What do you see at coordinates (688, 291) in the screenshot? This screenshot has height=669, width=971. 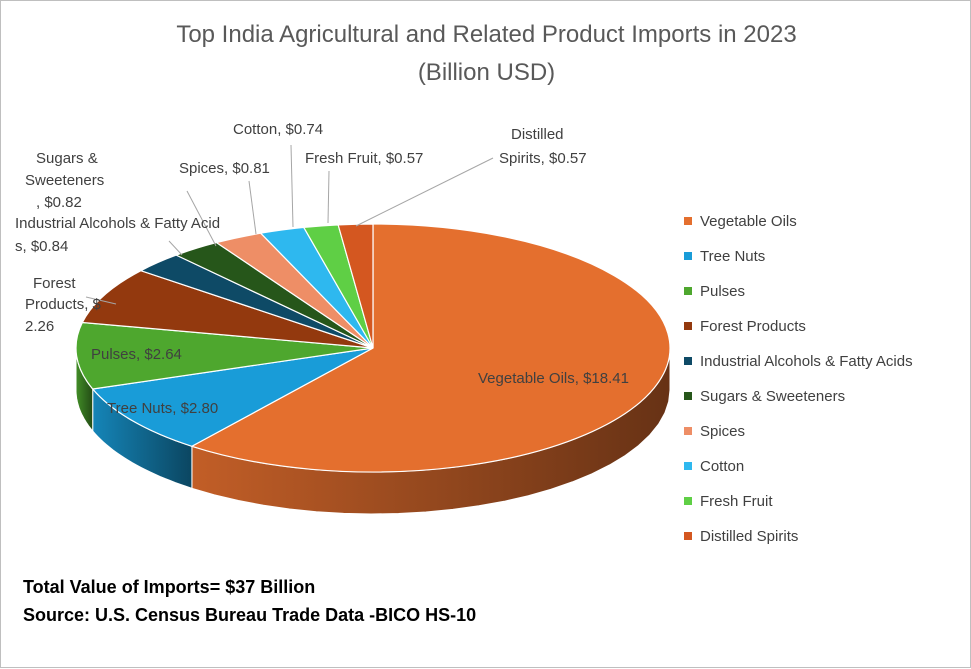 I see `legend-swatch-pulses` at bounding box center [688, 291].